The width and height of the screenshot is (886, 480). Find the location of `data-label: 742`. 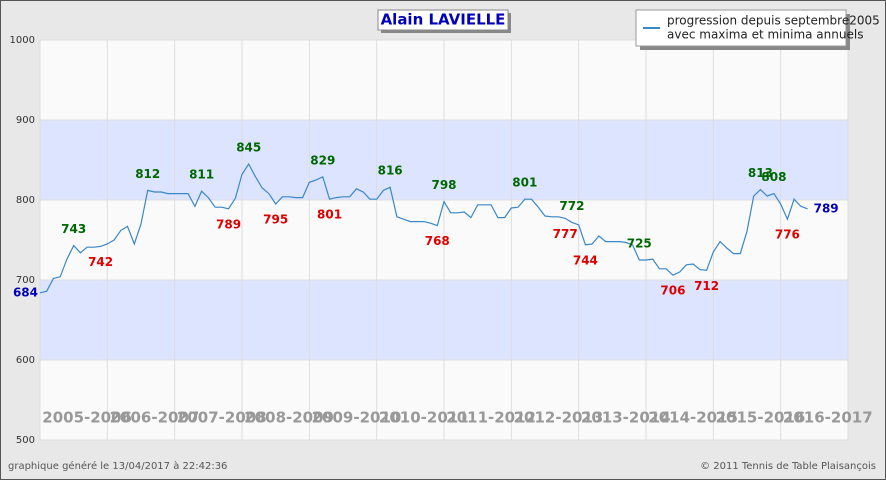

data-label: 742 is located at coordinates (100, 262).